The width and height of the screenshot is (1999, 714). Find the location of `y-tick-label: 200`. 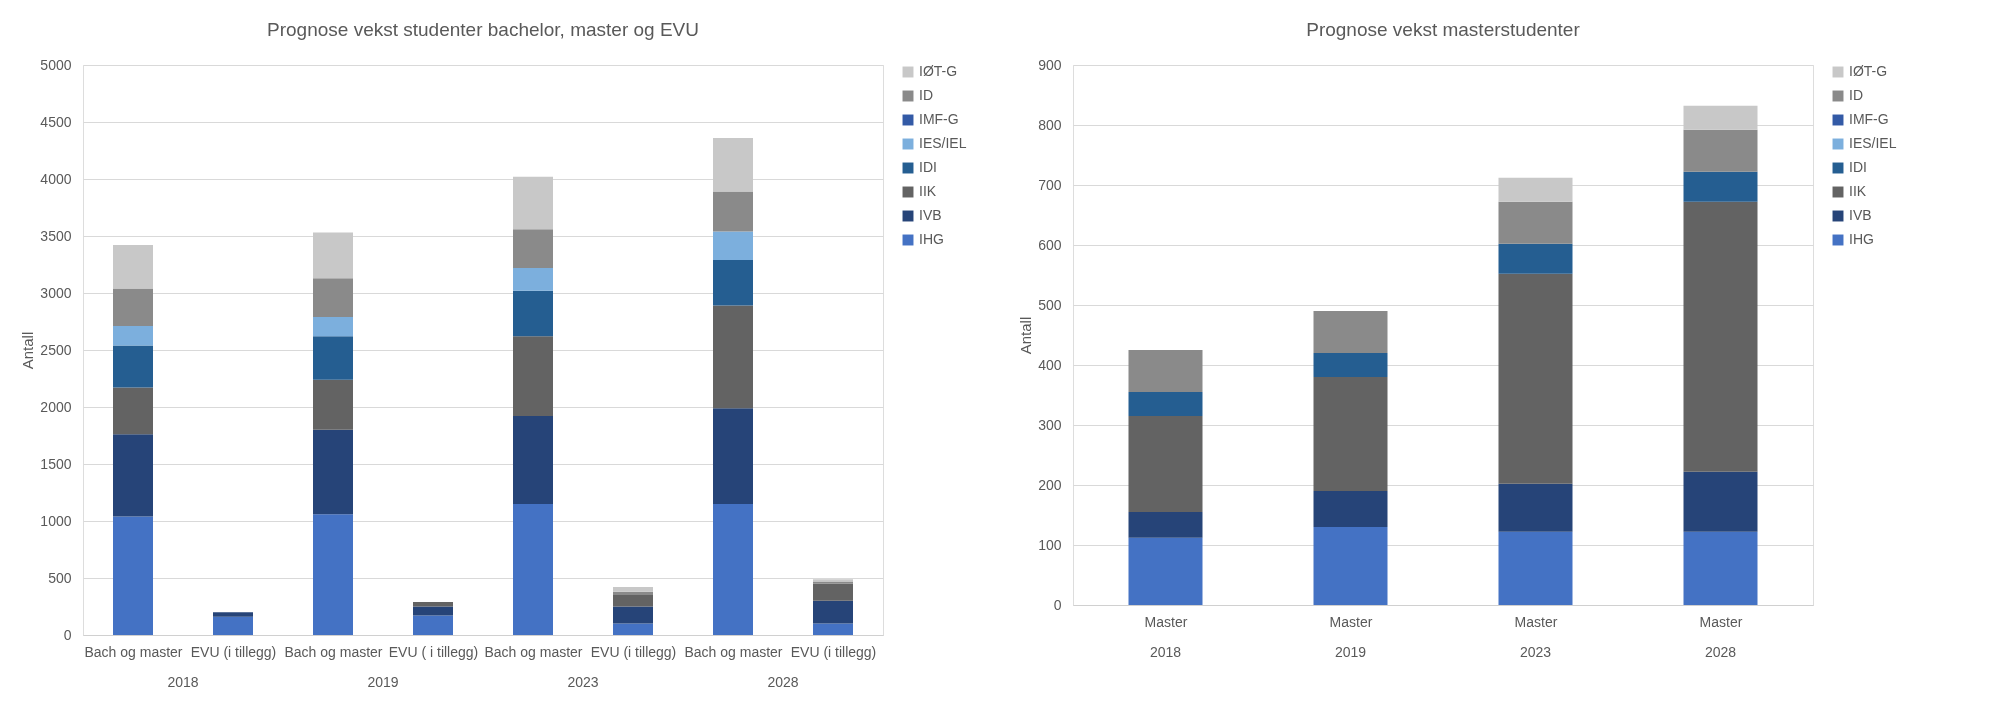

y-tick-label: 200 is located at coordinates (1050, 484).